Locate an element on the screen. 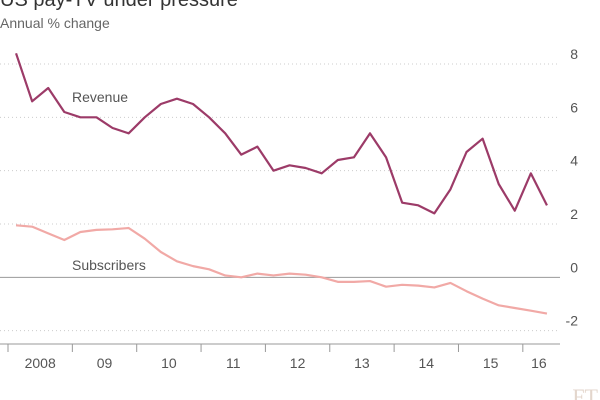 The image size is (600, 400). chart-title: US pay-TV under pressure is located at coordinates (119, 5).